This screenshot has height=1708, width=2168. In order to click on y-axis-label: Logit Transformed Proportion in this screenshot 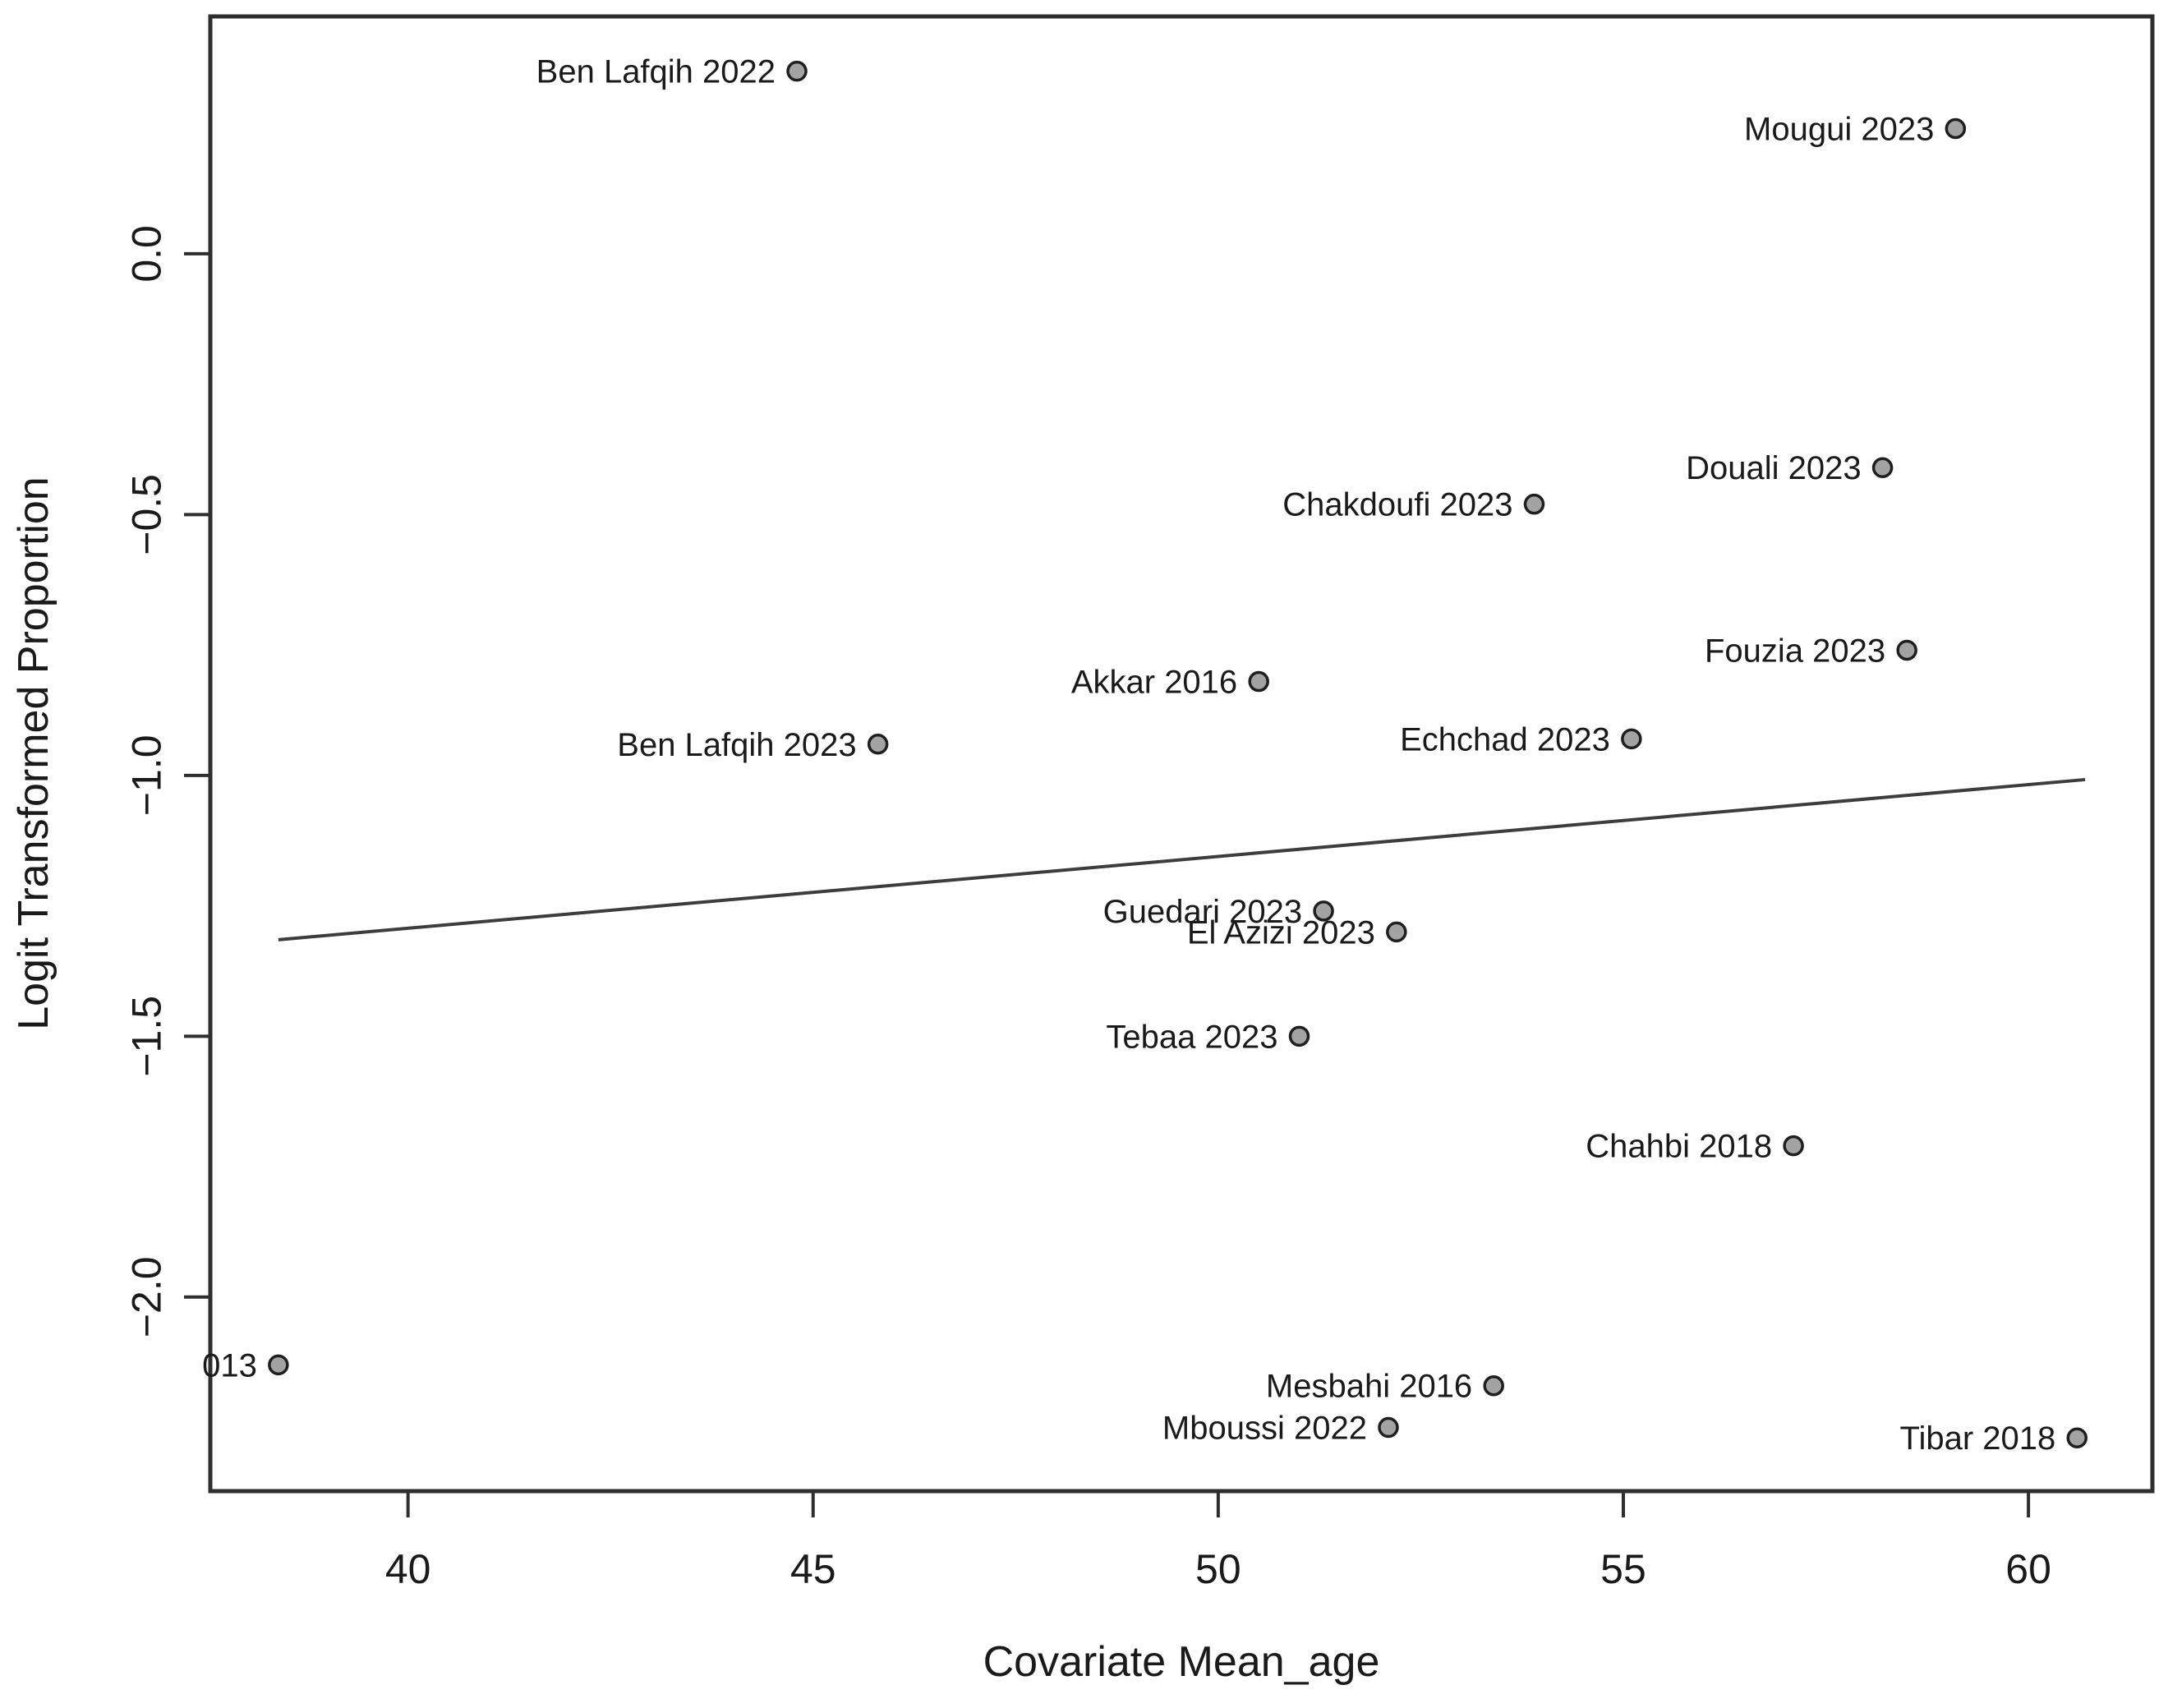, I will do `click(34, 752)`.